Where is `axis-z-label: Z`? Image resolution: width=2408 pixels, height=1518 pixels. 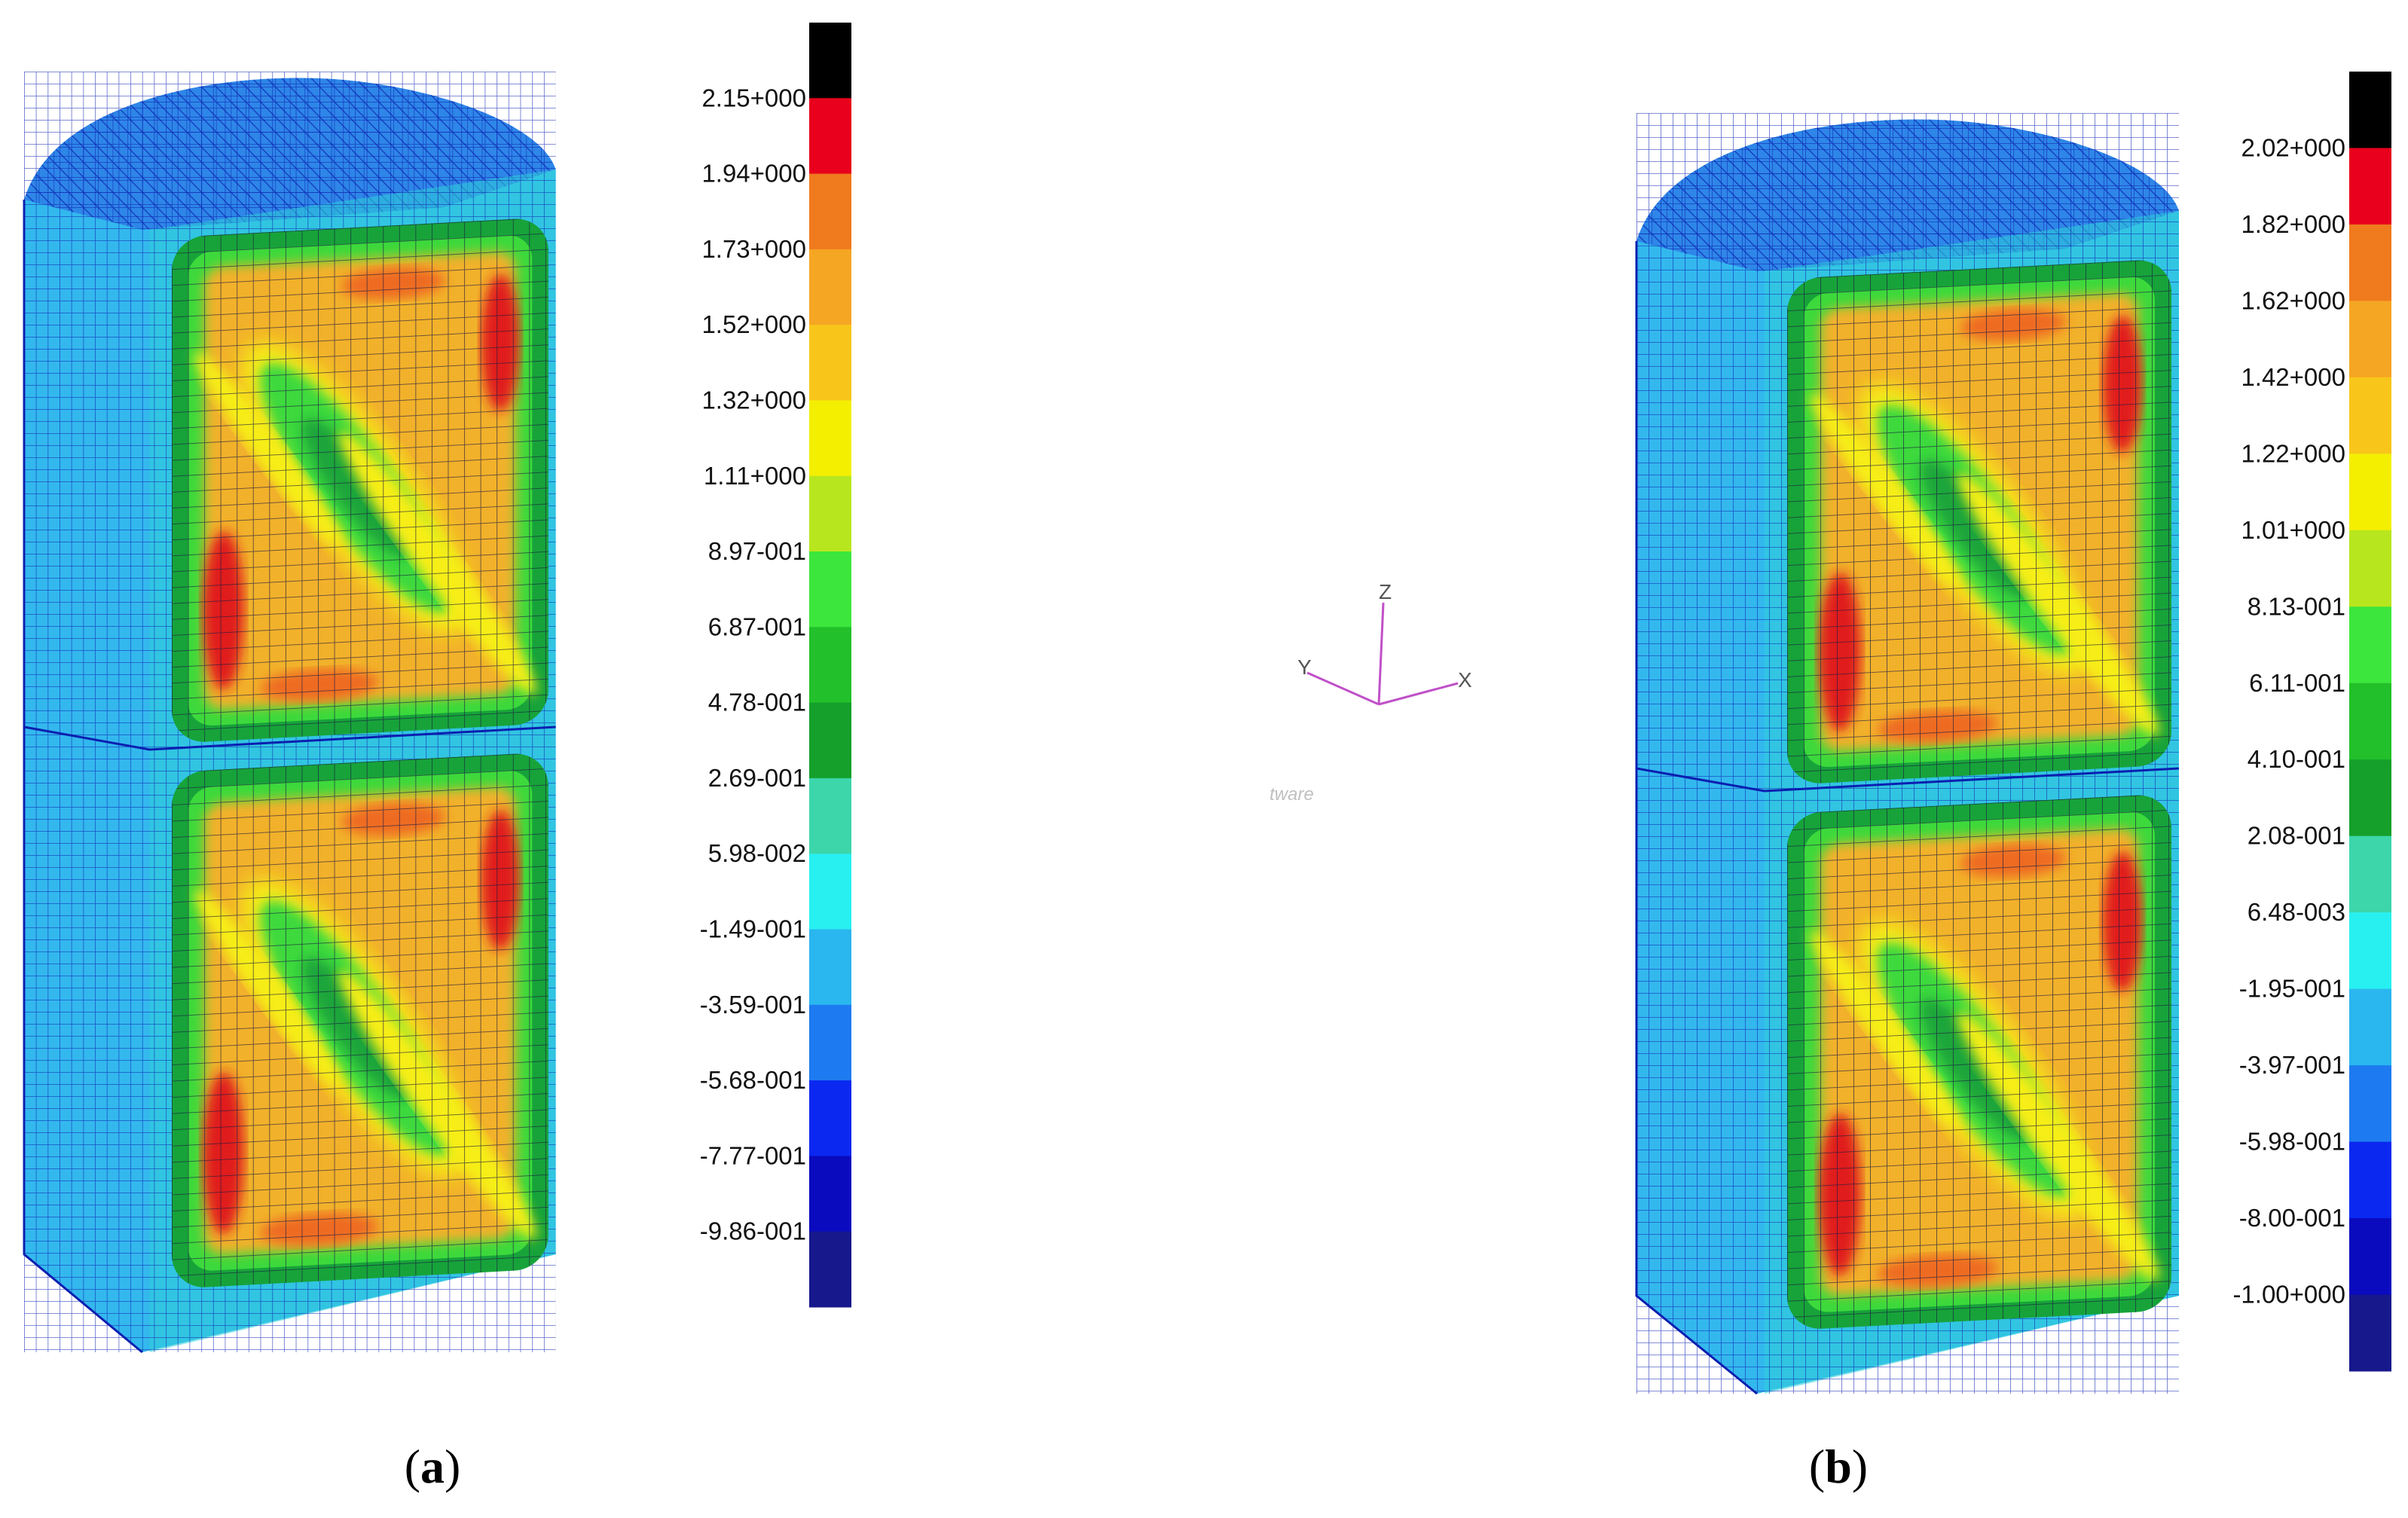
axis-z-label: Z is located at coordinates (1385, 591).